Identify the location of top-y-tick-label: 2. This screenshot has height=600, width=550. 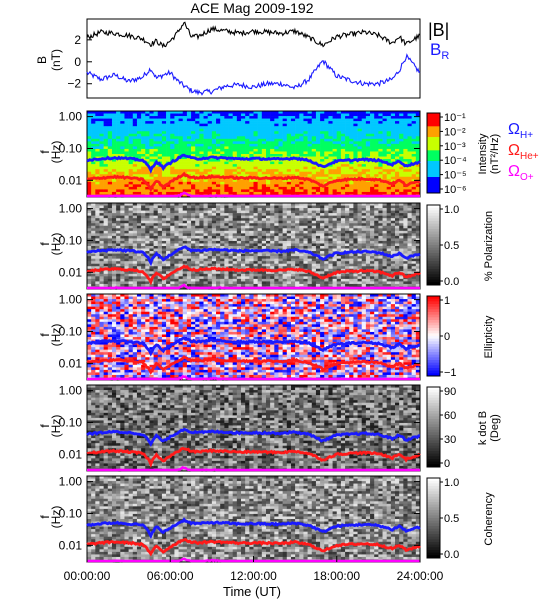
(77, 40).